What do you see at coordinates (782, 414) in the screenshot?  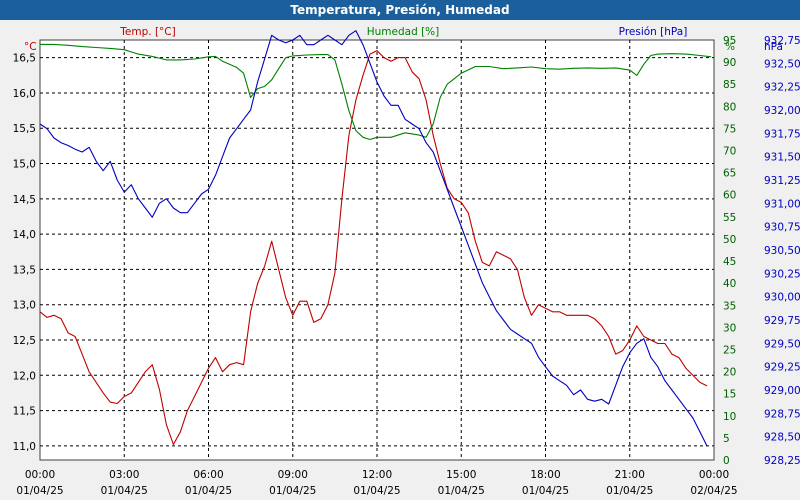 I see `pres-tick-label: 928,75` at bounding box center [782, 414].